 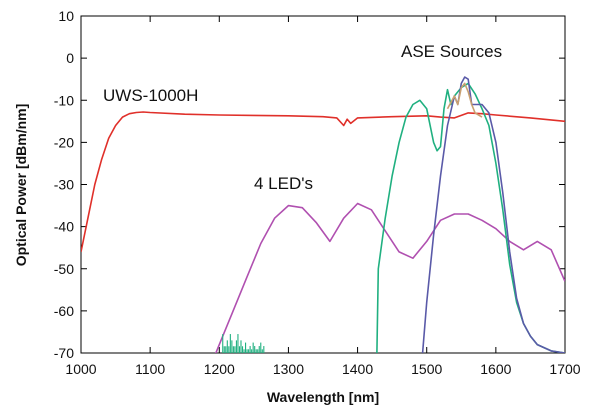 I want to click on x-tick-label: 1300, so click(x=288, y=369).